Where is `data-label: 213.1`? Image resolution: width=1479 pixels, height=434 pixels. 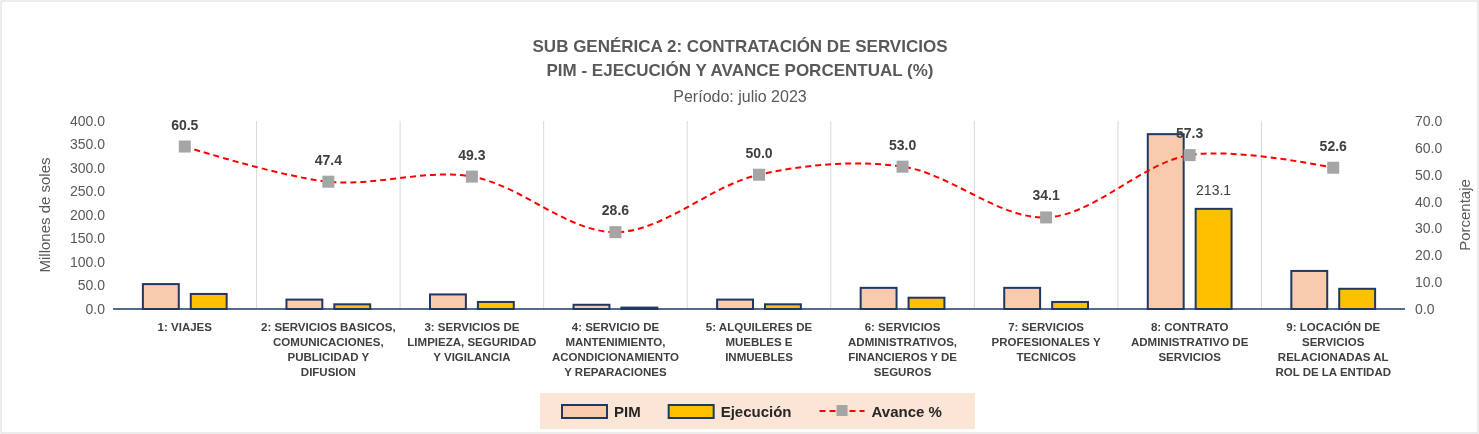
data-label: 213.1 is located at coordinates (1214, 189).